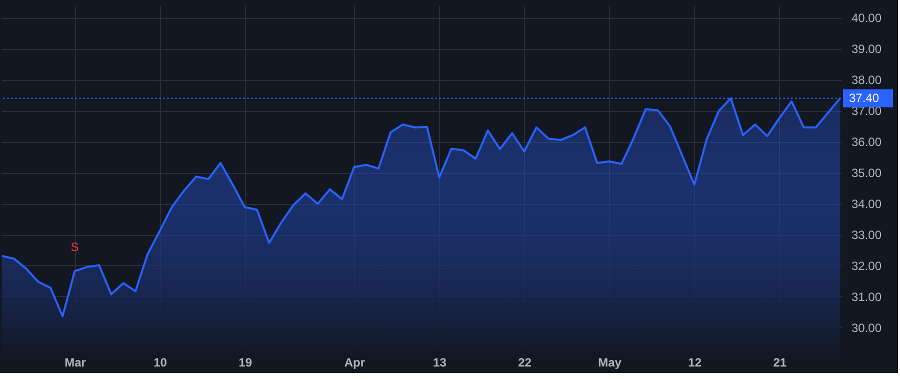 The image size is (900, 380). What do you see at coordinates (867, 297) in the screenshot?
I see `y-tick-label: 31.00` at bounding box center [867, 297].